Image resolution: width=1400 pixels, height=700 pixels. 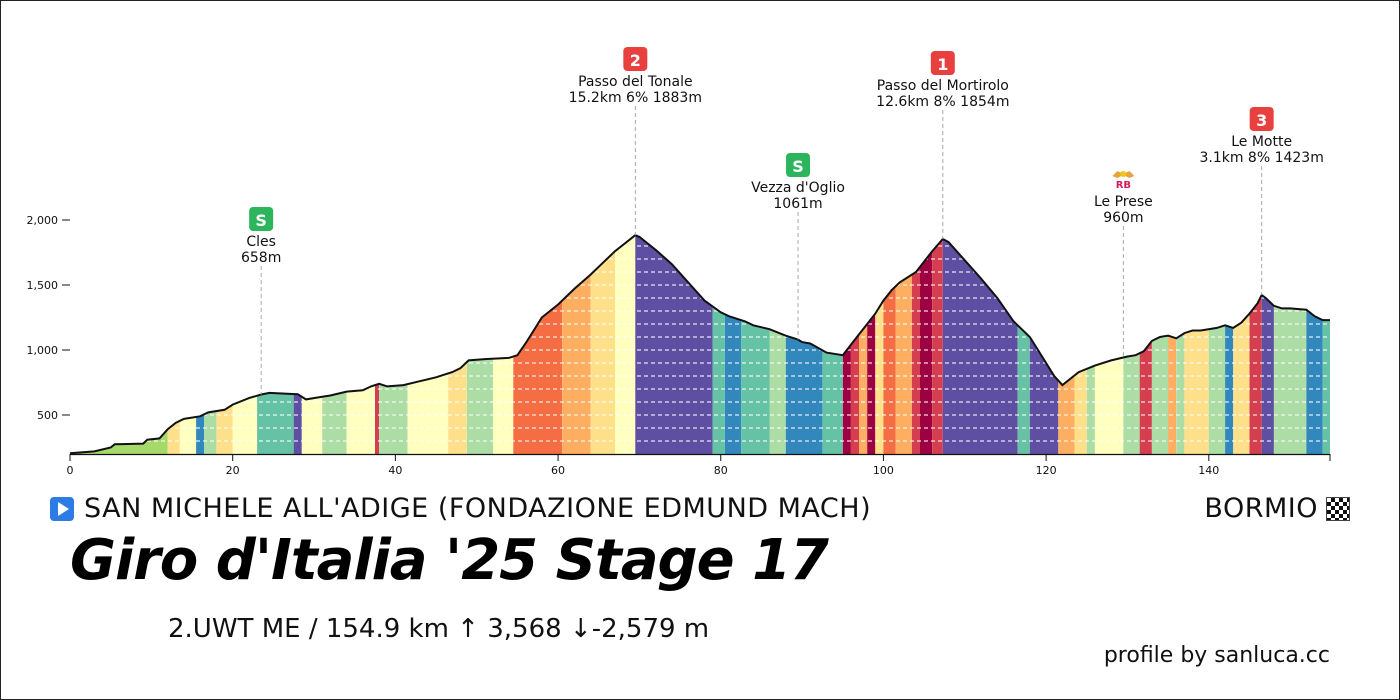 What do you see at coordinates (1046, 470) in the screenshot?
I see `x-tick-label: 120` at bounding box center [1046, 470].